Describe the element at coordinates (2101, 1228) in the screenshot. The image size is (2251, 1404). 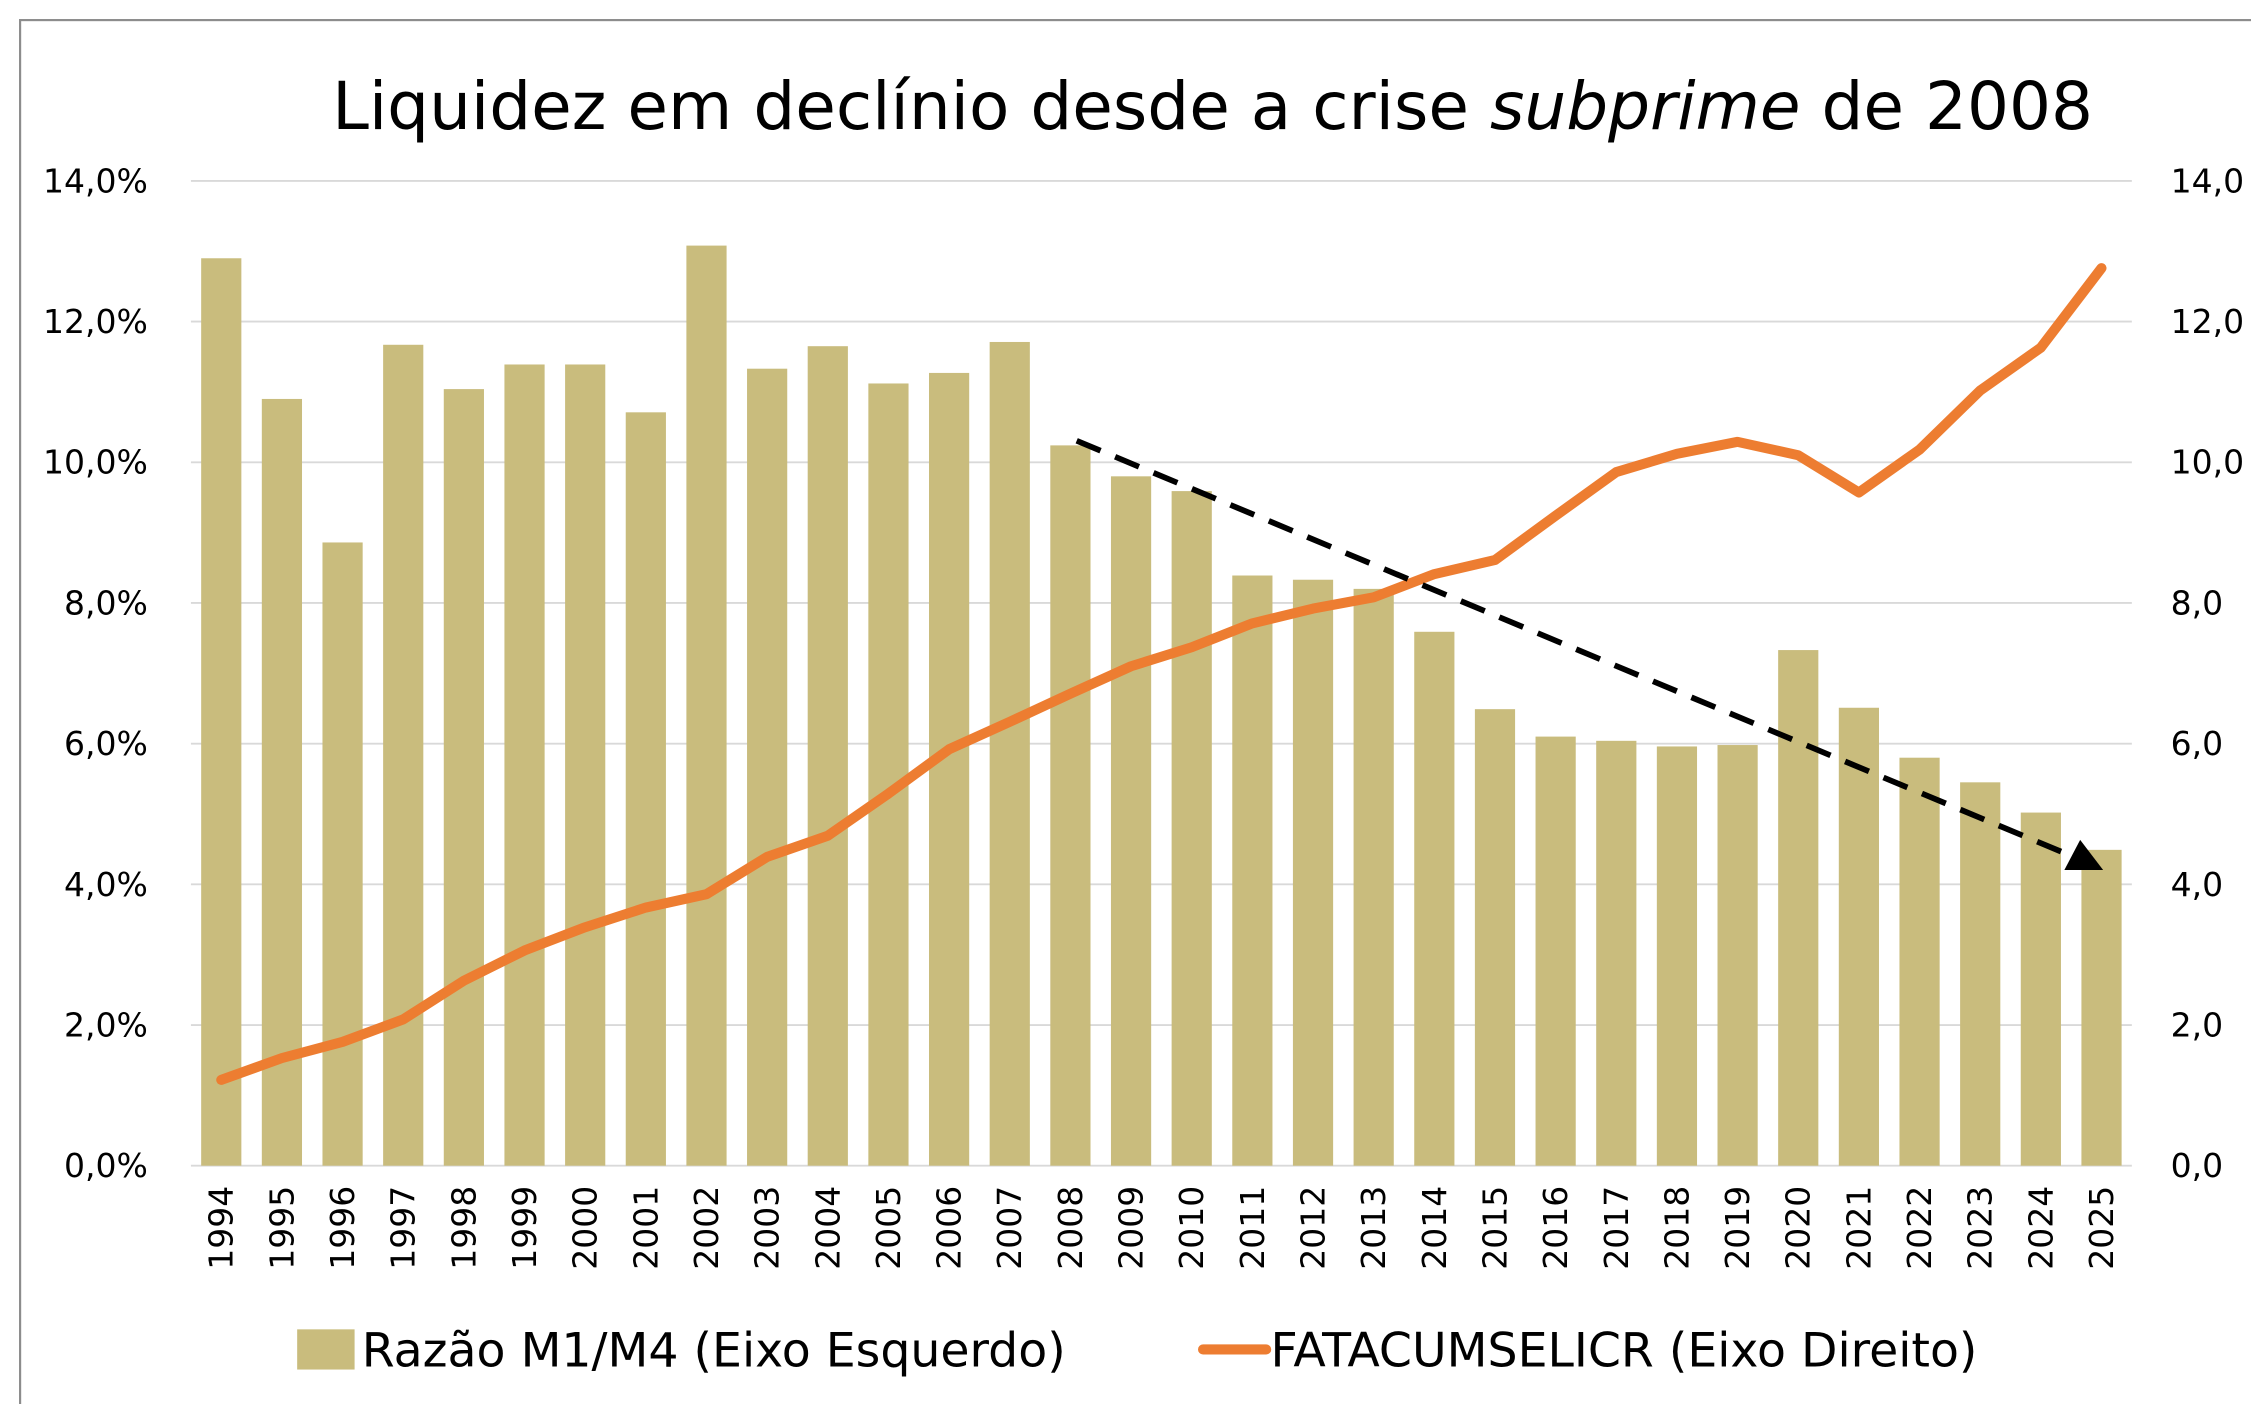
I see `x-tick-label: 2025` at that location.